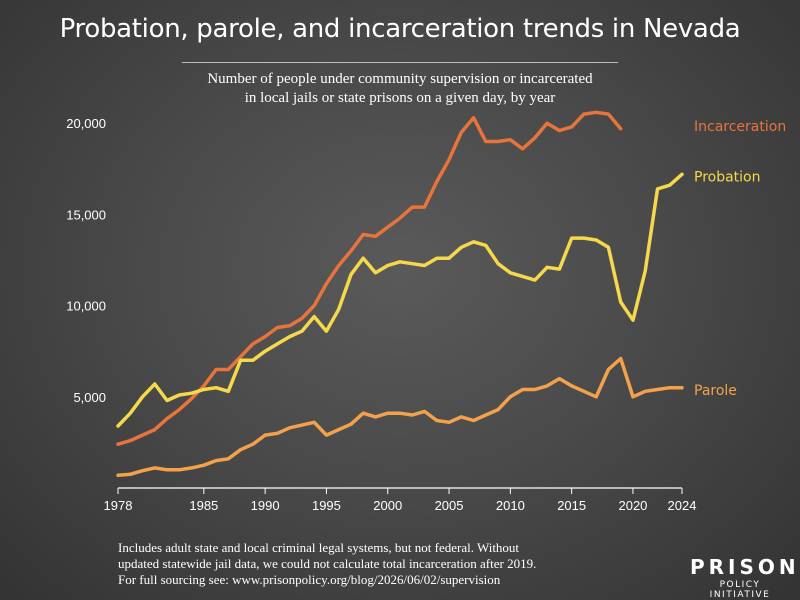 The height and width of the screenshot is (600, 800). I want to click on x-tick-label: 1985, so click(203, 505).